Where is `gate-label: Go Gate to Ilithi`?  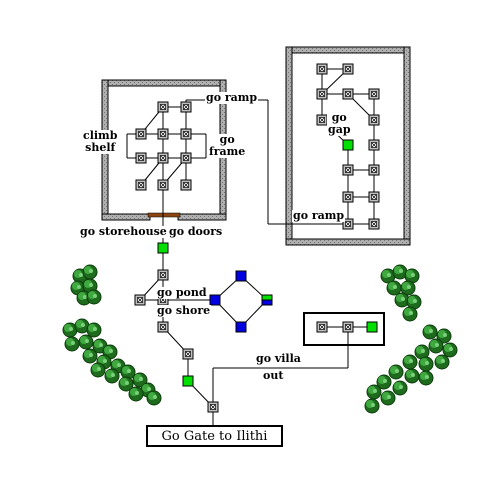
gate-label: Go Gate to Ilithi is located at coordinates (214, 436).